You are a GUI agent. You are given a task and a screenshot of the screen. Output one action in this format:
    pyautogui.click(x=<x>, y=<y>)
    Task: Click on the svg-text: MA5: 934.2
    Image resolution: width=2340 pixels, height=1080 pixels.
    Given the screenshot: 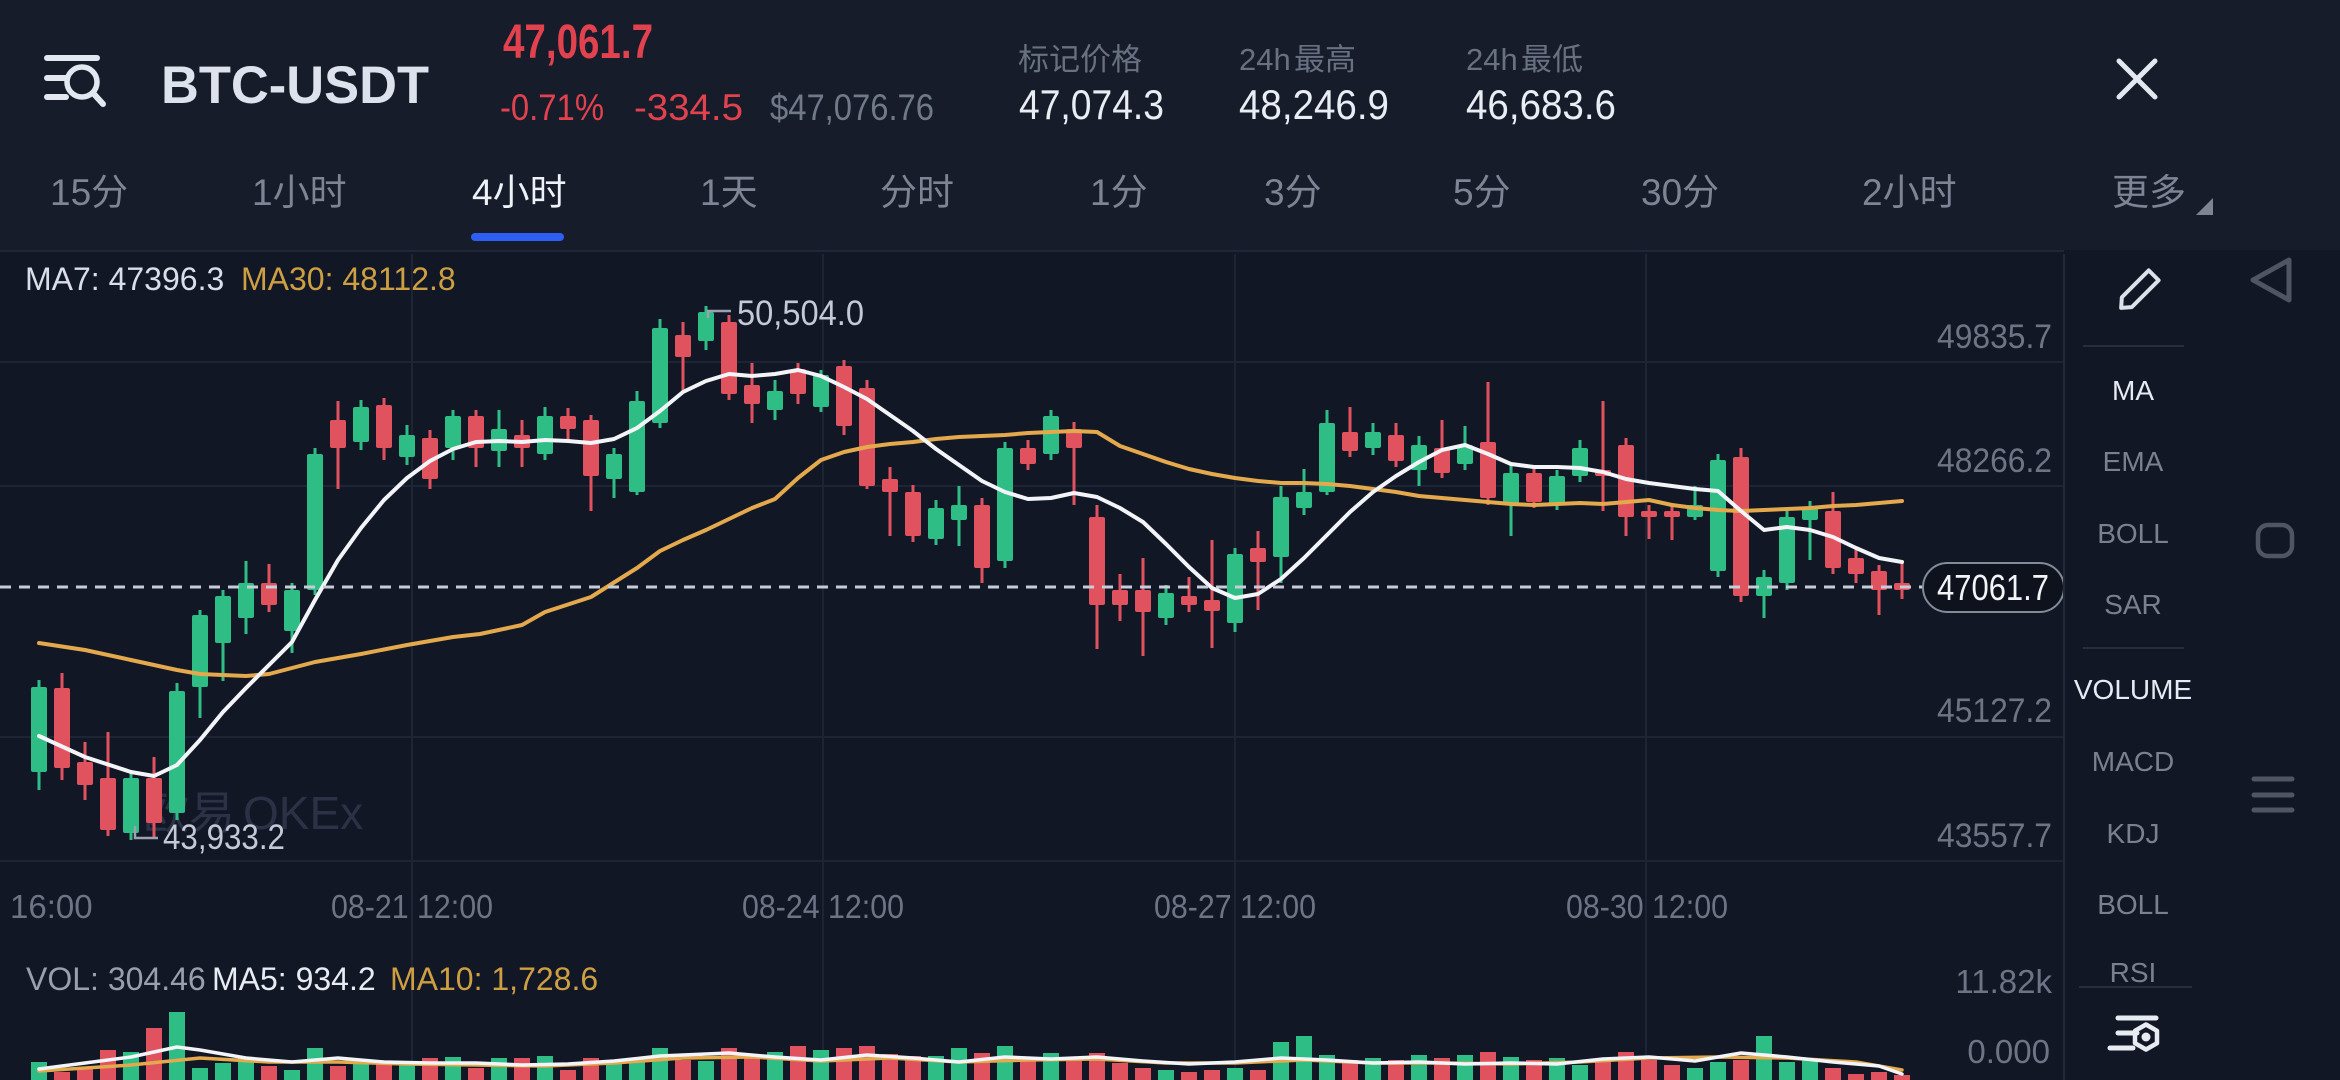 What is the action you would take?
    pyautogui.click(x=294, y=979)
    